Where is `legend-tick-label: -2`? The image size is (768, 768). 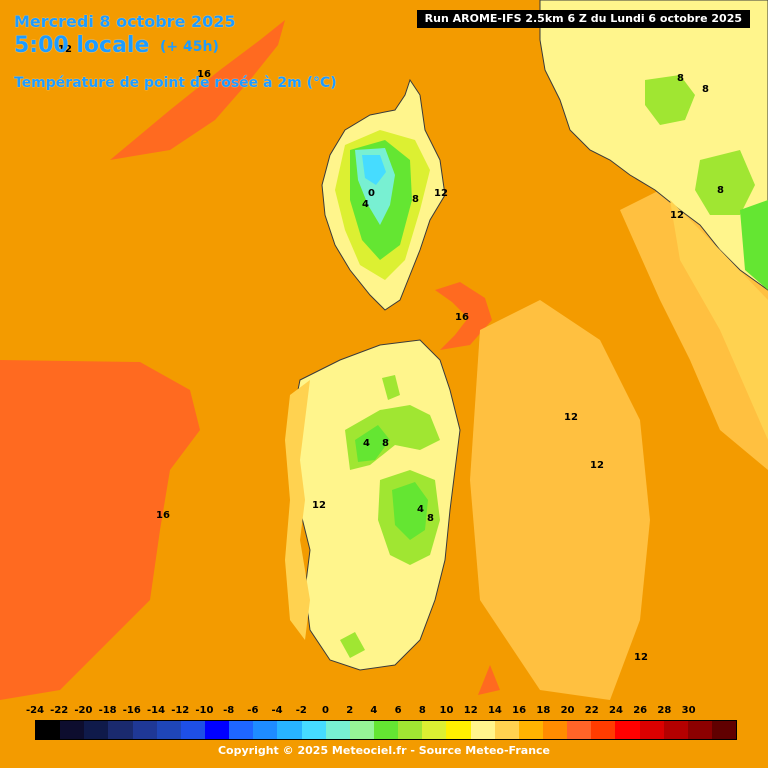 legend-tick-label: -2 is located at coordinates (301, 710).